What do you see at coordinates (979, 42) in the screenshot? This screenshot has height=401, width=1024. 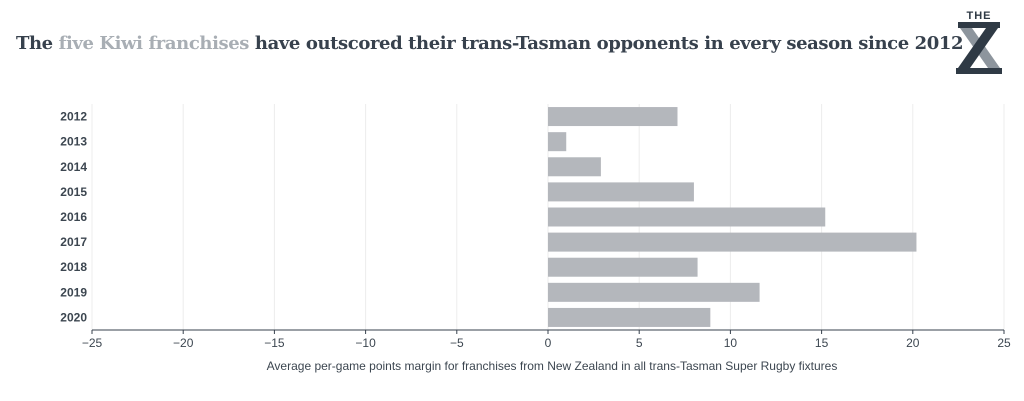 I see `x-logo-icon: THE` at bounding box center [979, 42].